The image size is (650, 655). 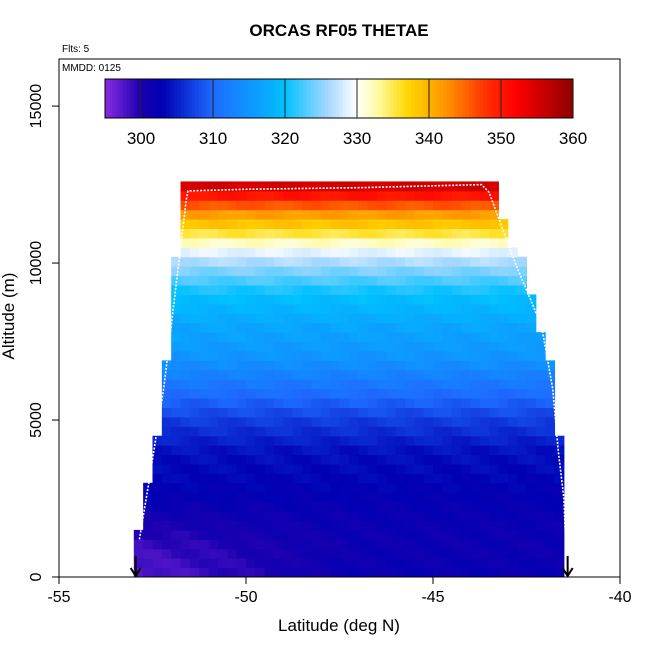 What do you see at coordinates (91, 68) in the screenshot?
I see `date-annotation: MMDD: 0125` at bounding box center [91, 68].